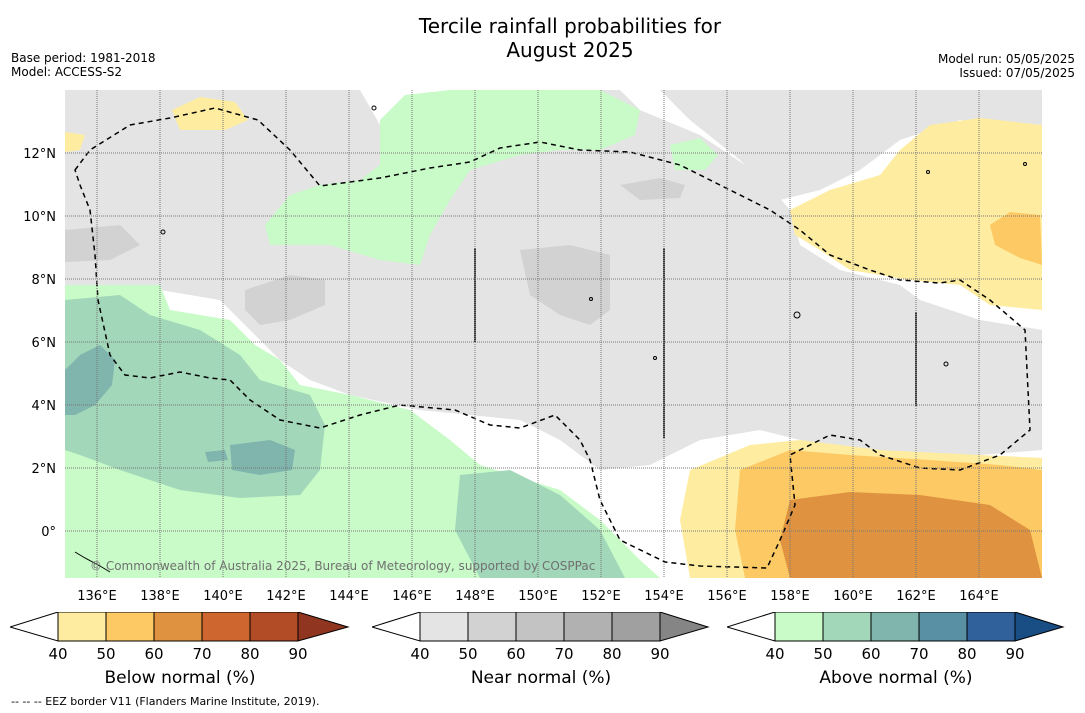 This screenshot has width=1085, height=713. Describe the element at coordinates (467, 653) in the screenshot. I see `cb-near-tick: 50` at that location.